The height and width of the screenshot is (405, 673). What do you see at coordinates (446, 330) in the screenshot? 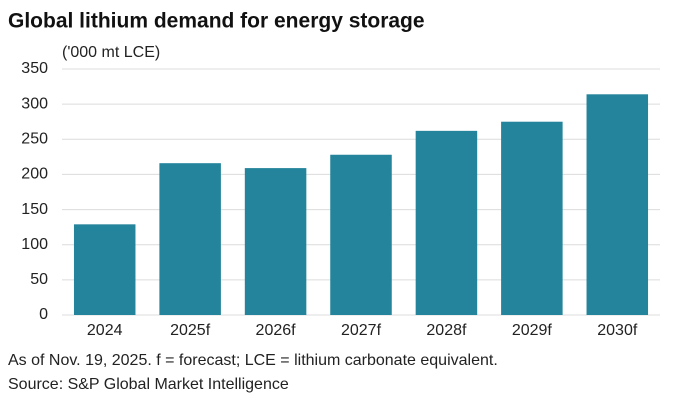
I see `x-tick-label: 2028f` at bounding box center [446, 330].